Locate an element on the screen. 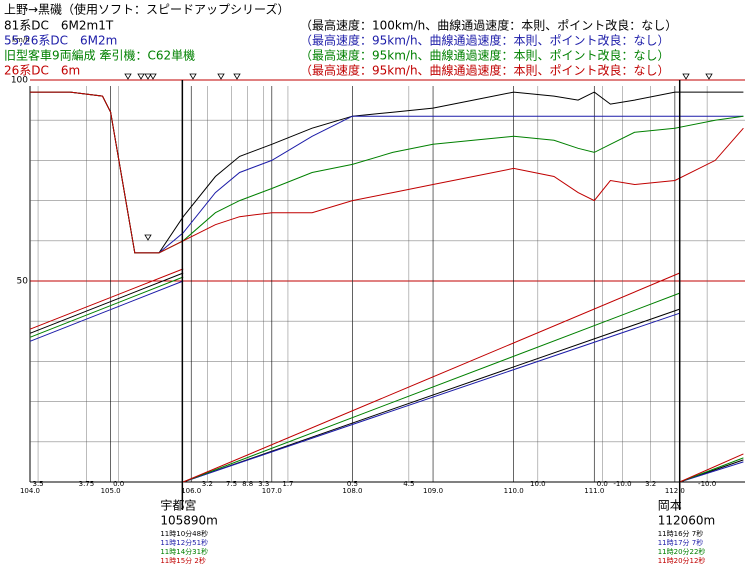  y-unit: km/h is located at coordinates (21, 40).